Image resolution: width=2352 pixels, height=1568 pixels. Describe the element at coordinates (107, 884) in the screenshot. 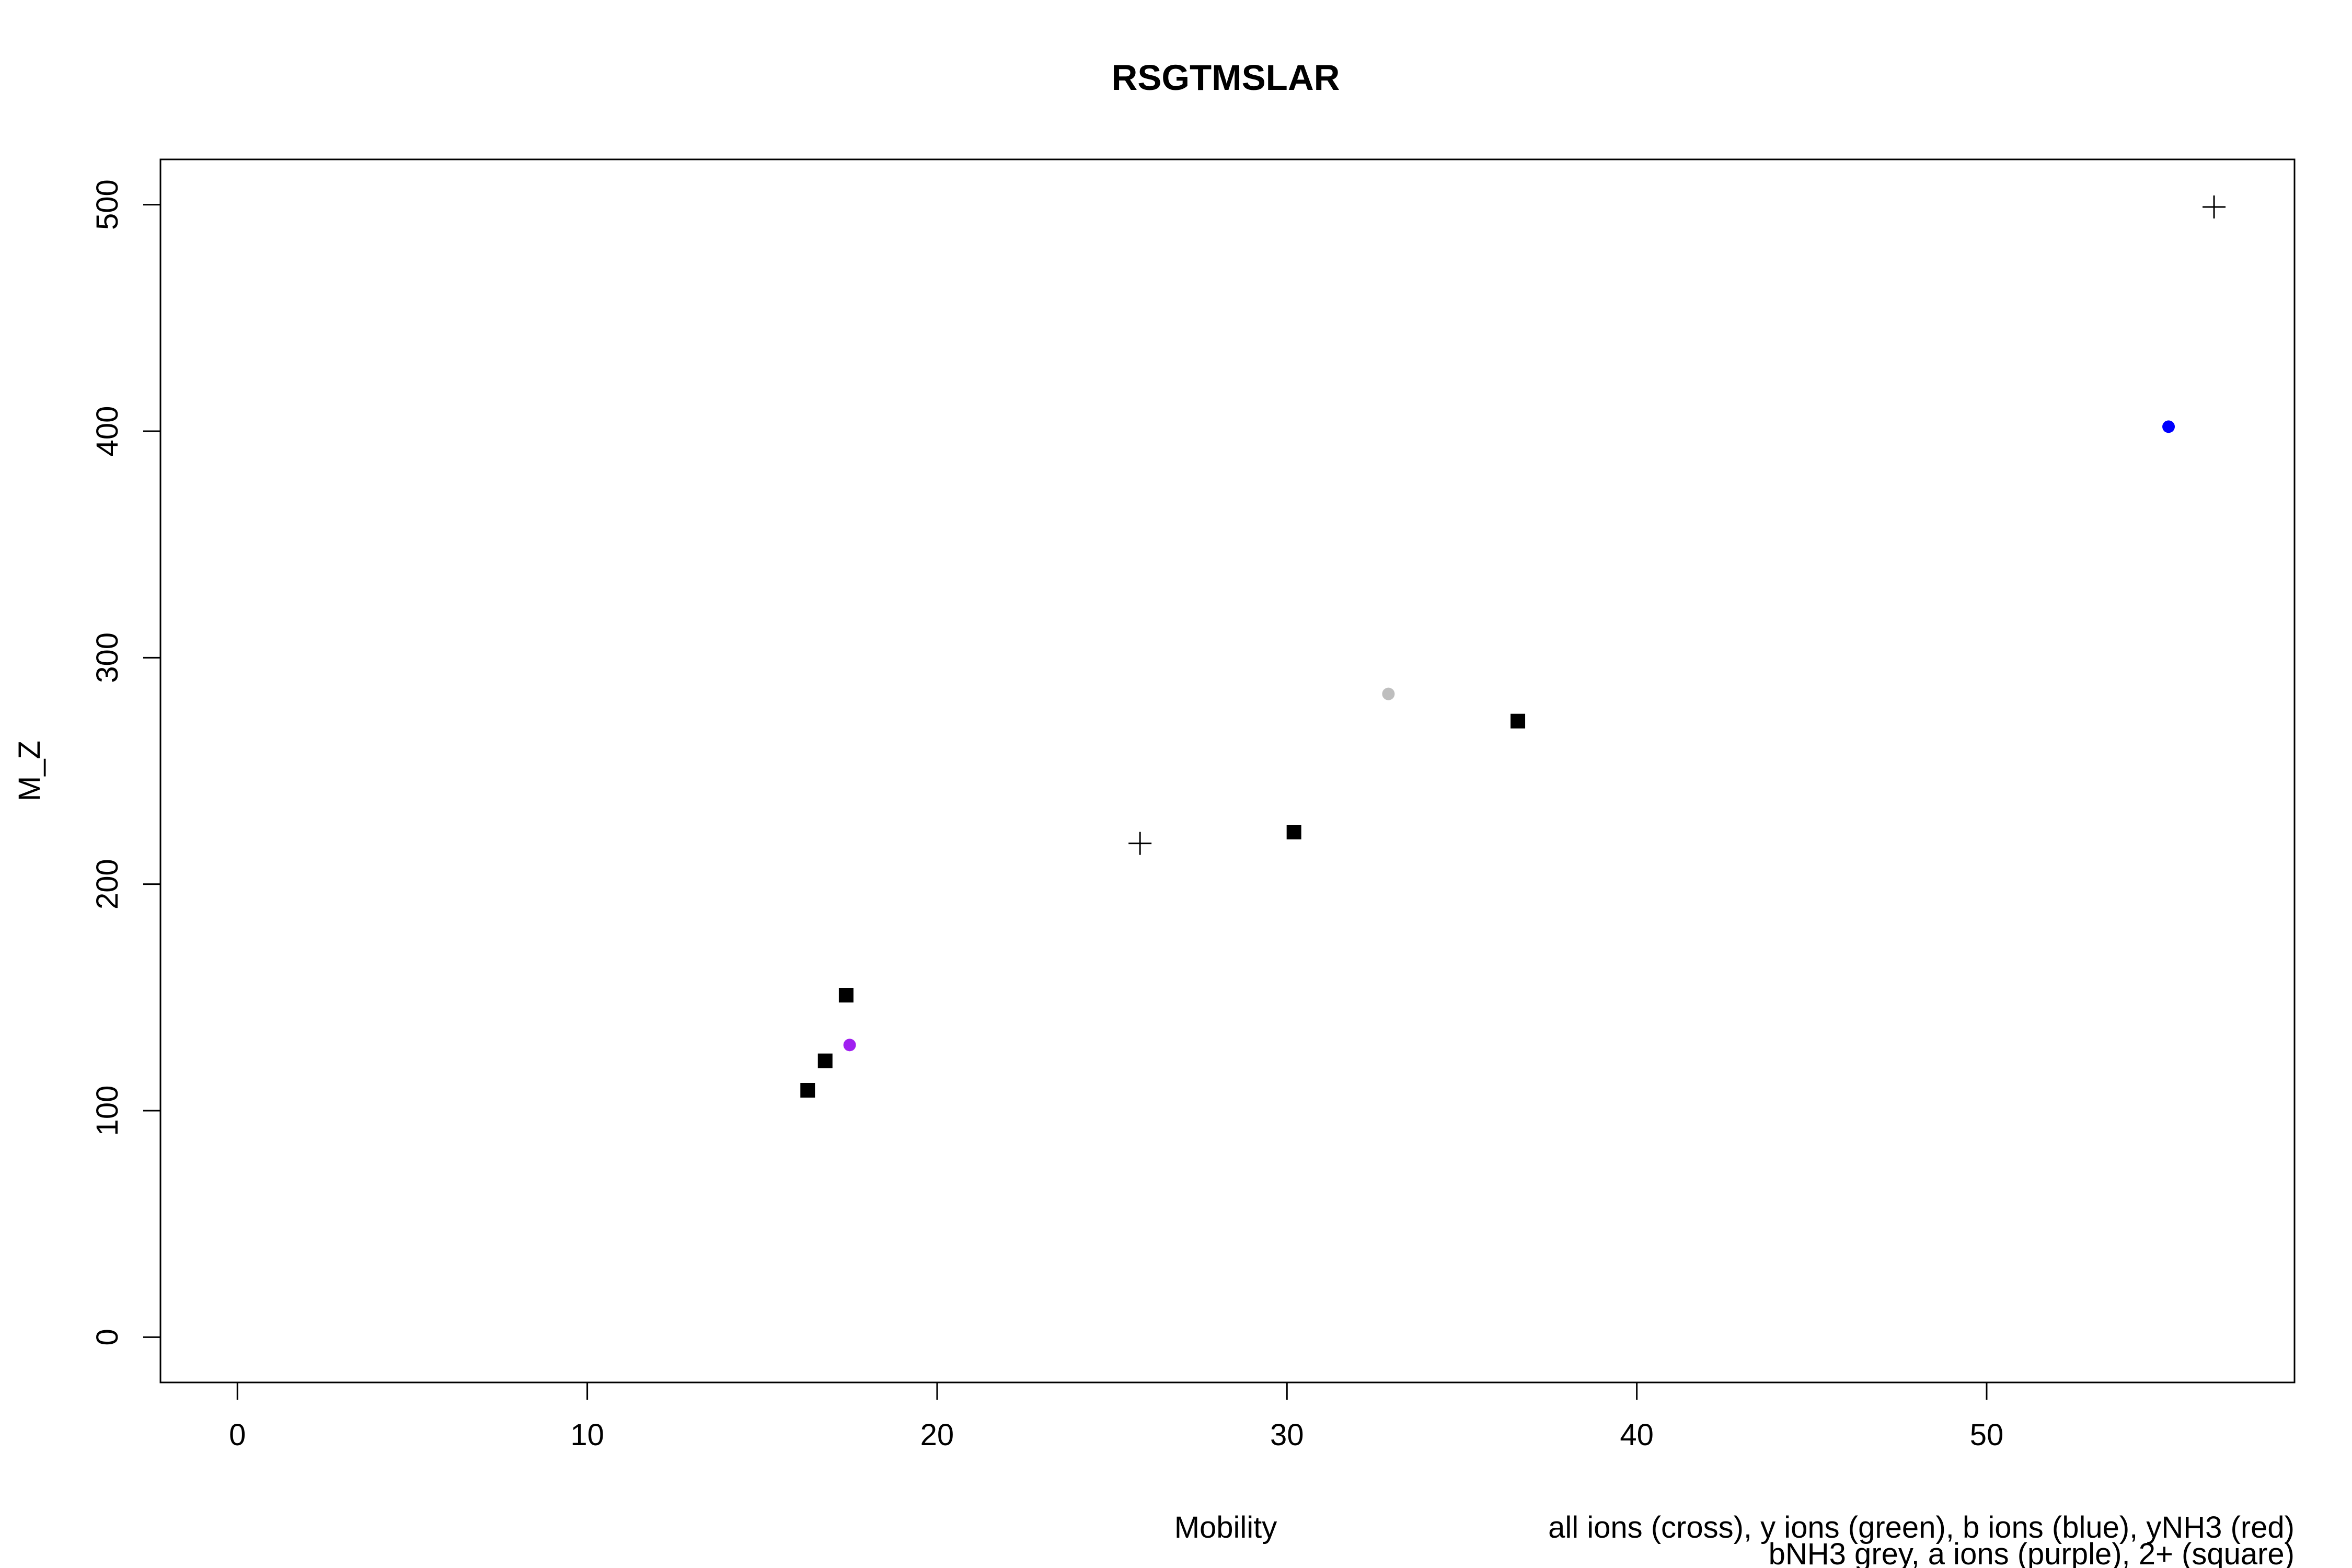

I see `y-tick-label: 200` at that location.